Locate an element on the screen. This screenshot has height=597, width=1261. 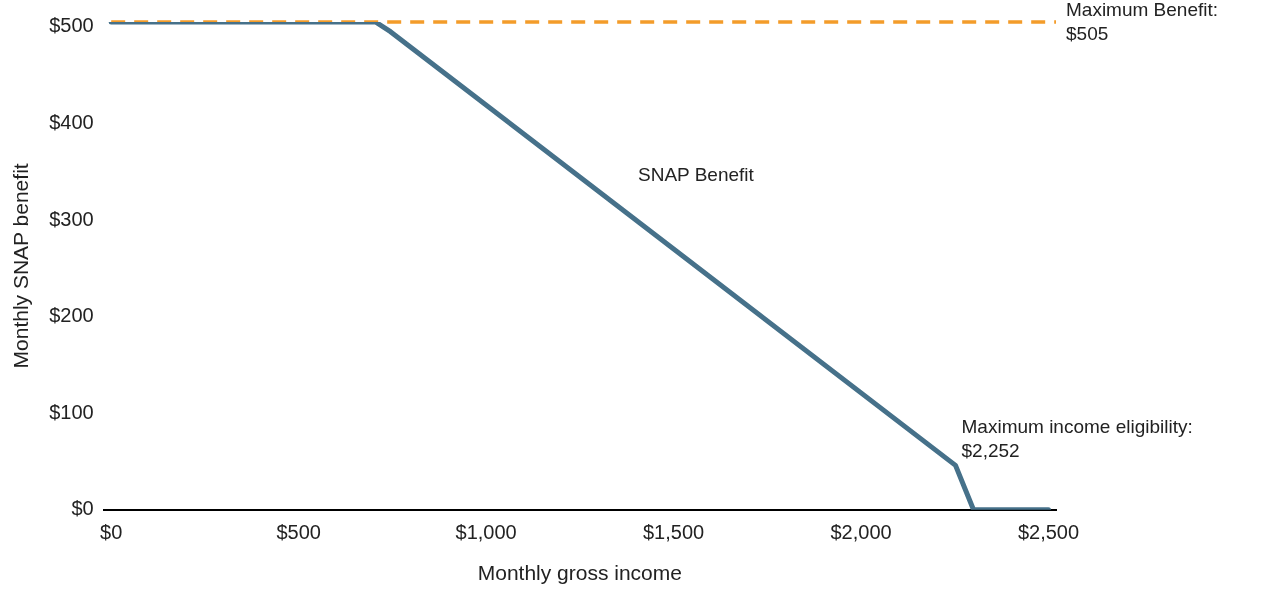
y-tick-label: $400 is located at coordinates (71, 121).